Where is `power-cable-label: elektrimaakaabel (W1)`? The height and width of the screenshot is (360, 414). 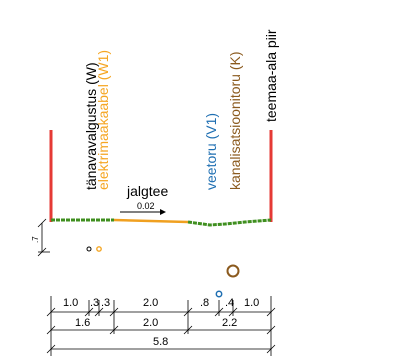 power-cable-label: elektrimaakaabel (W1) is located at coordinates (103, 120).